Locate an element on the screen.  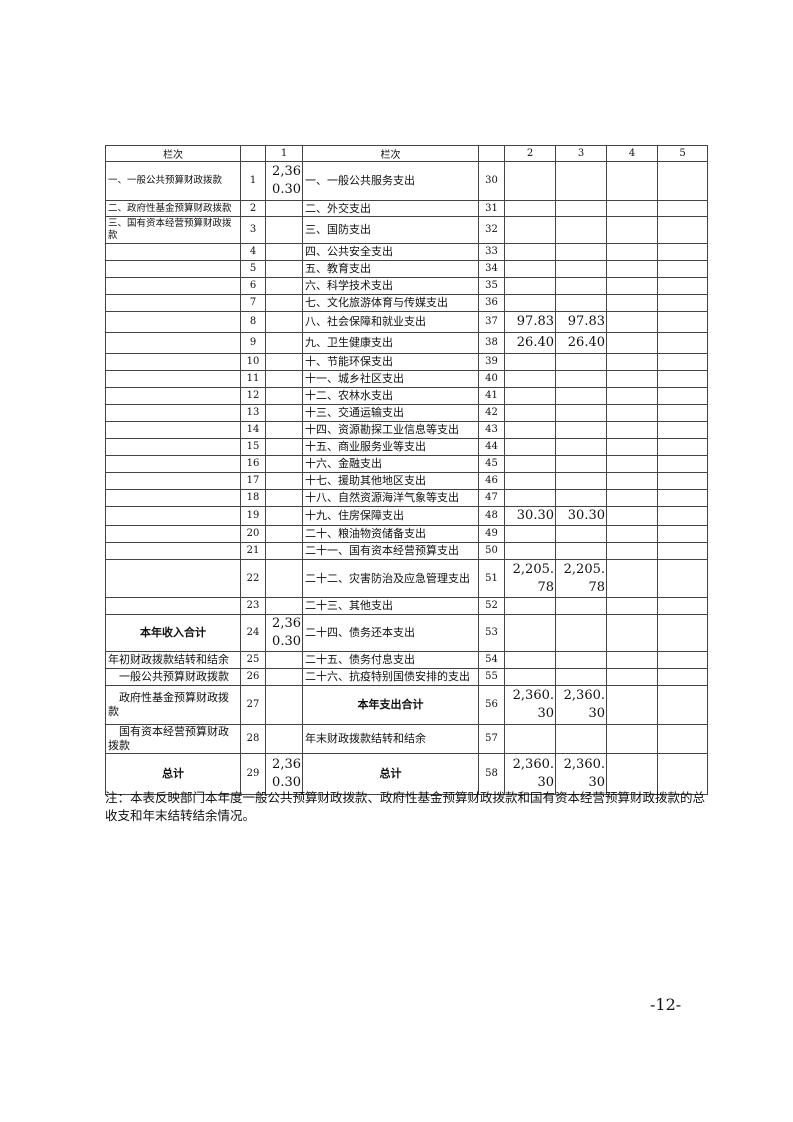
right-label: 二十四、债务还本支出 is located at coordinates (390, 633).